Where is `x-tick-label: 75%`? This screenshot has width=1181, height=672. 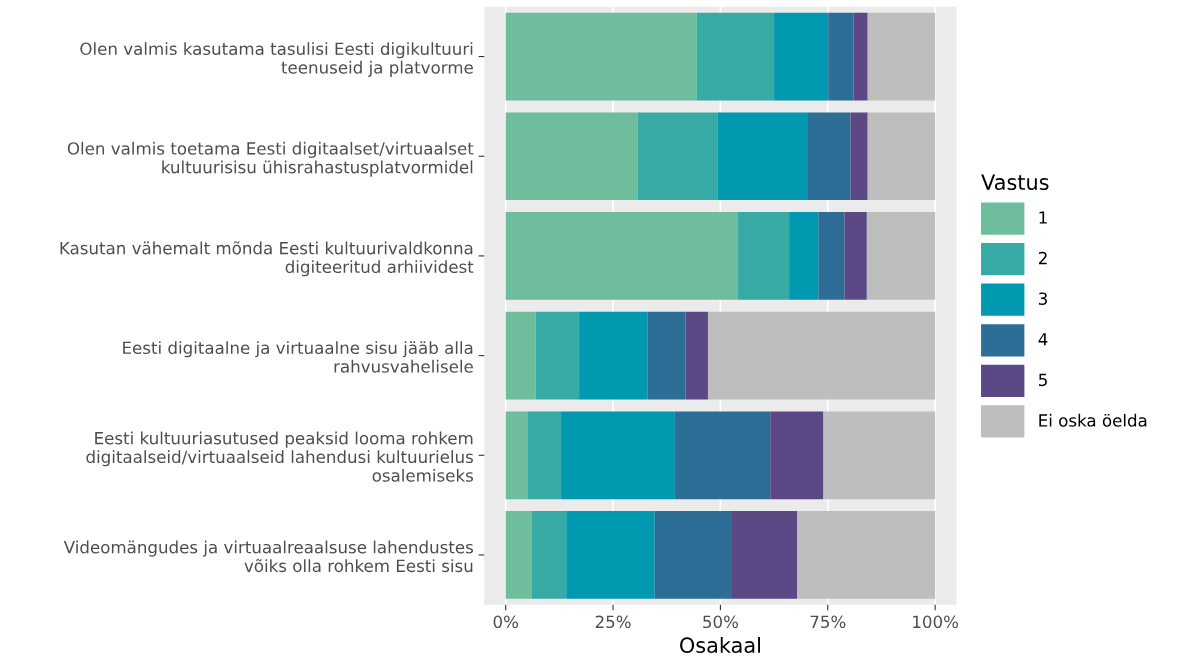 x-tick-label: 75% is located at coordinates (828, 622).